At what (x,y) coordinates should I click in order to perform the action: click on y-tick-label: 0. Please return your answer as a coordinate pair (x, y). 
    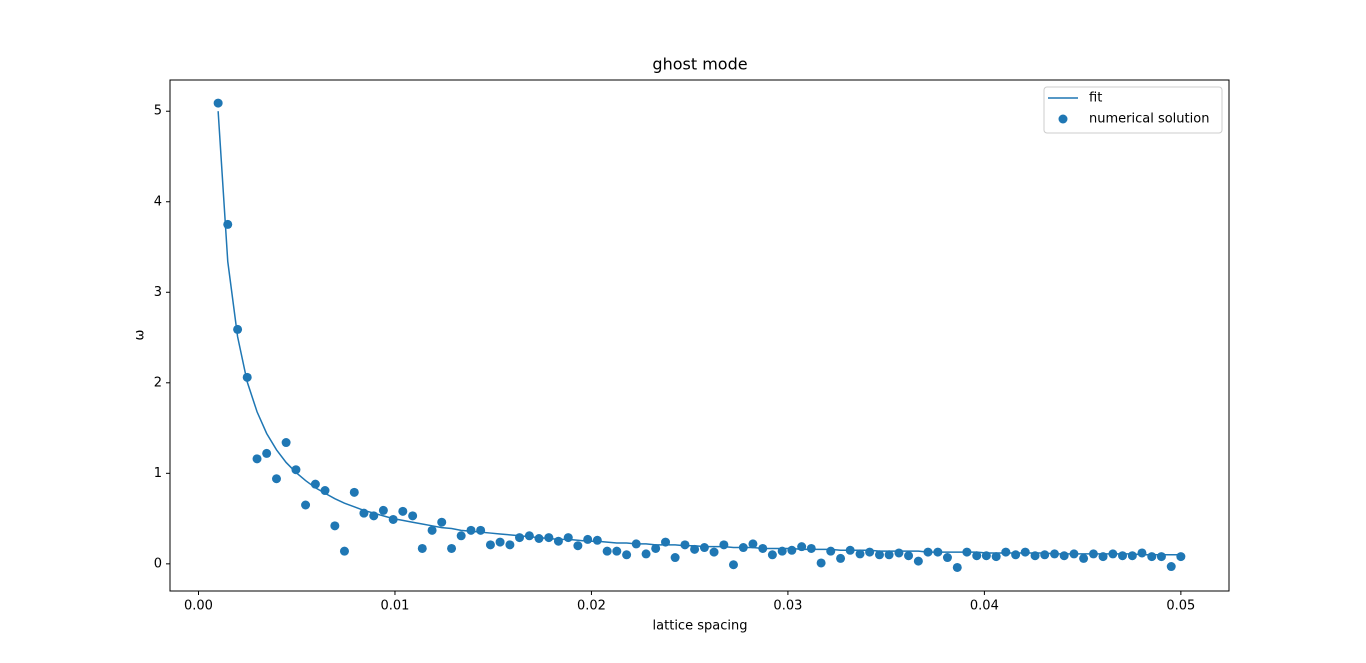
    Looking at the image, I should click on (158, 563).